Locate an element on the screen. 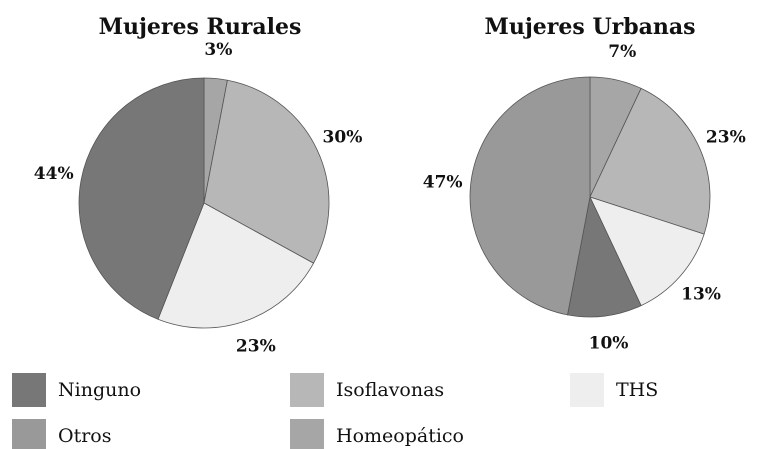 The image size is (767, 449). data-label: 7% is located at coordinates (622, 52).